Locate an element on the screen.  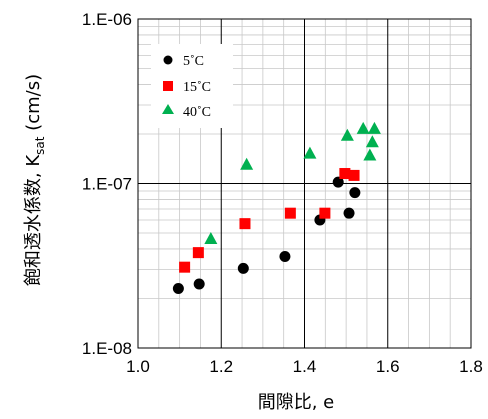
legend: 5˚C 15˚C 40˚C is located at coordinates (192, 86).